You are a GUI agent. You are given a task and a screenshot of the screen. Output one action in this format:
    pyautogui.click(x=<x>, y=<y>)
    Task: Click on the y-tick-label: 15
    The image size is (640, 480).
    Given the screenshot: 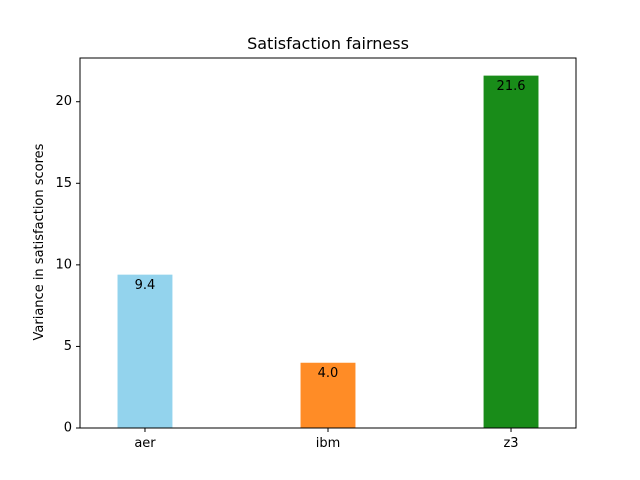 What is the action you would take?
    pyautogui.click(x=63, y=183)
    